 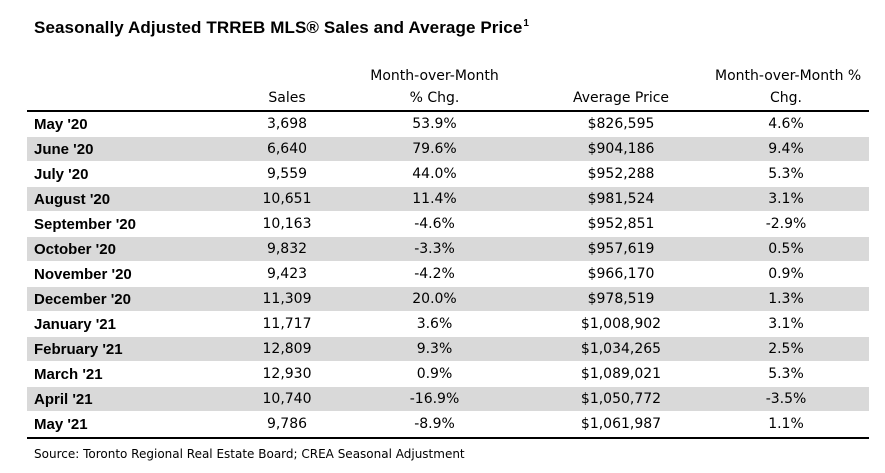 I want to click on month-cell: January '21, so click(x=75, y=324).